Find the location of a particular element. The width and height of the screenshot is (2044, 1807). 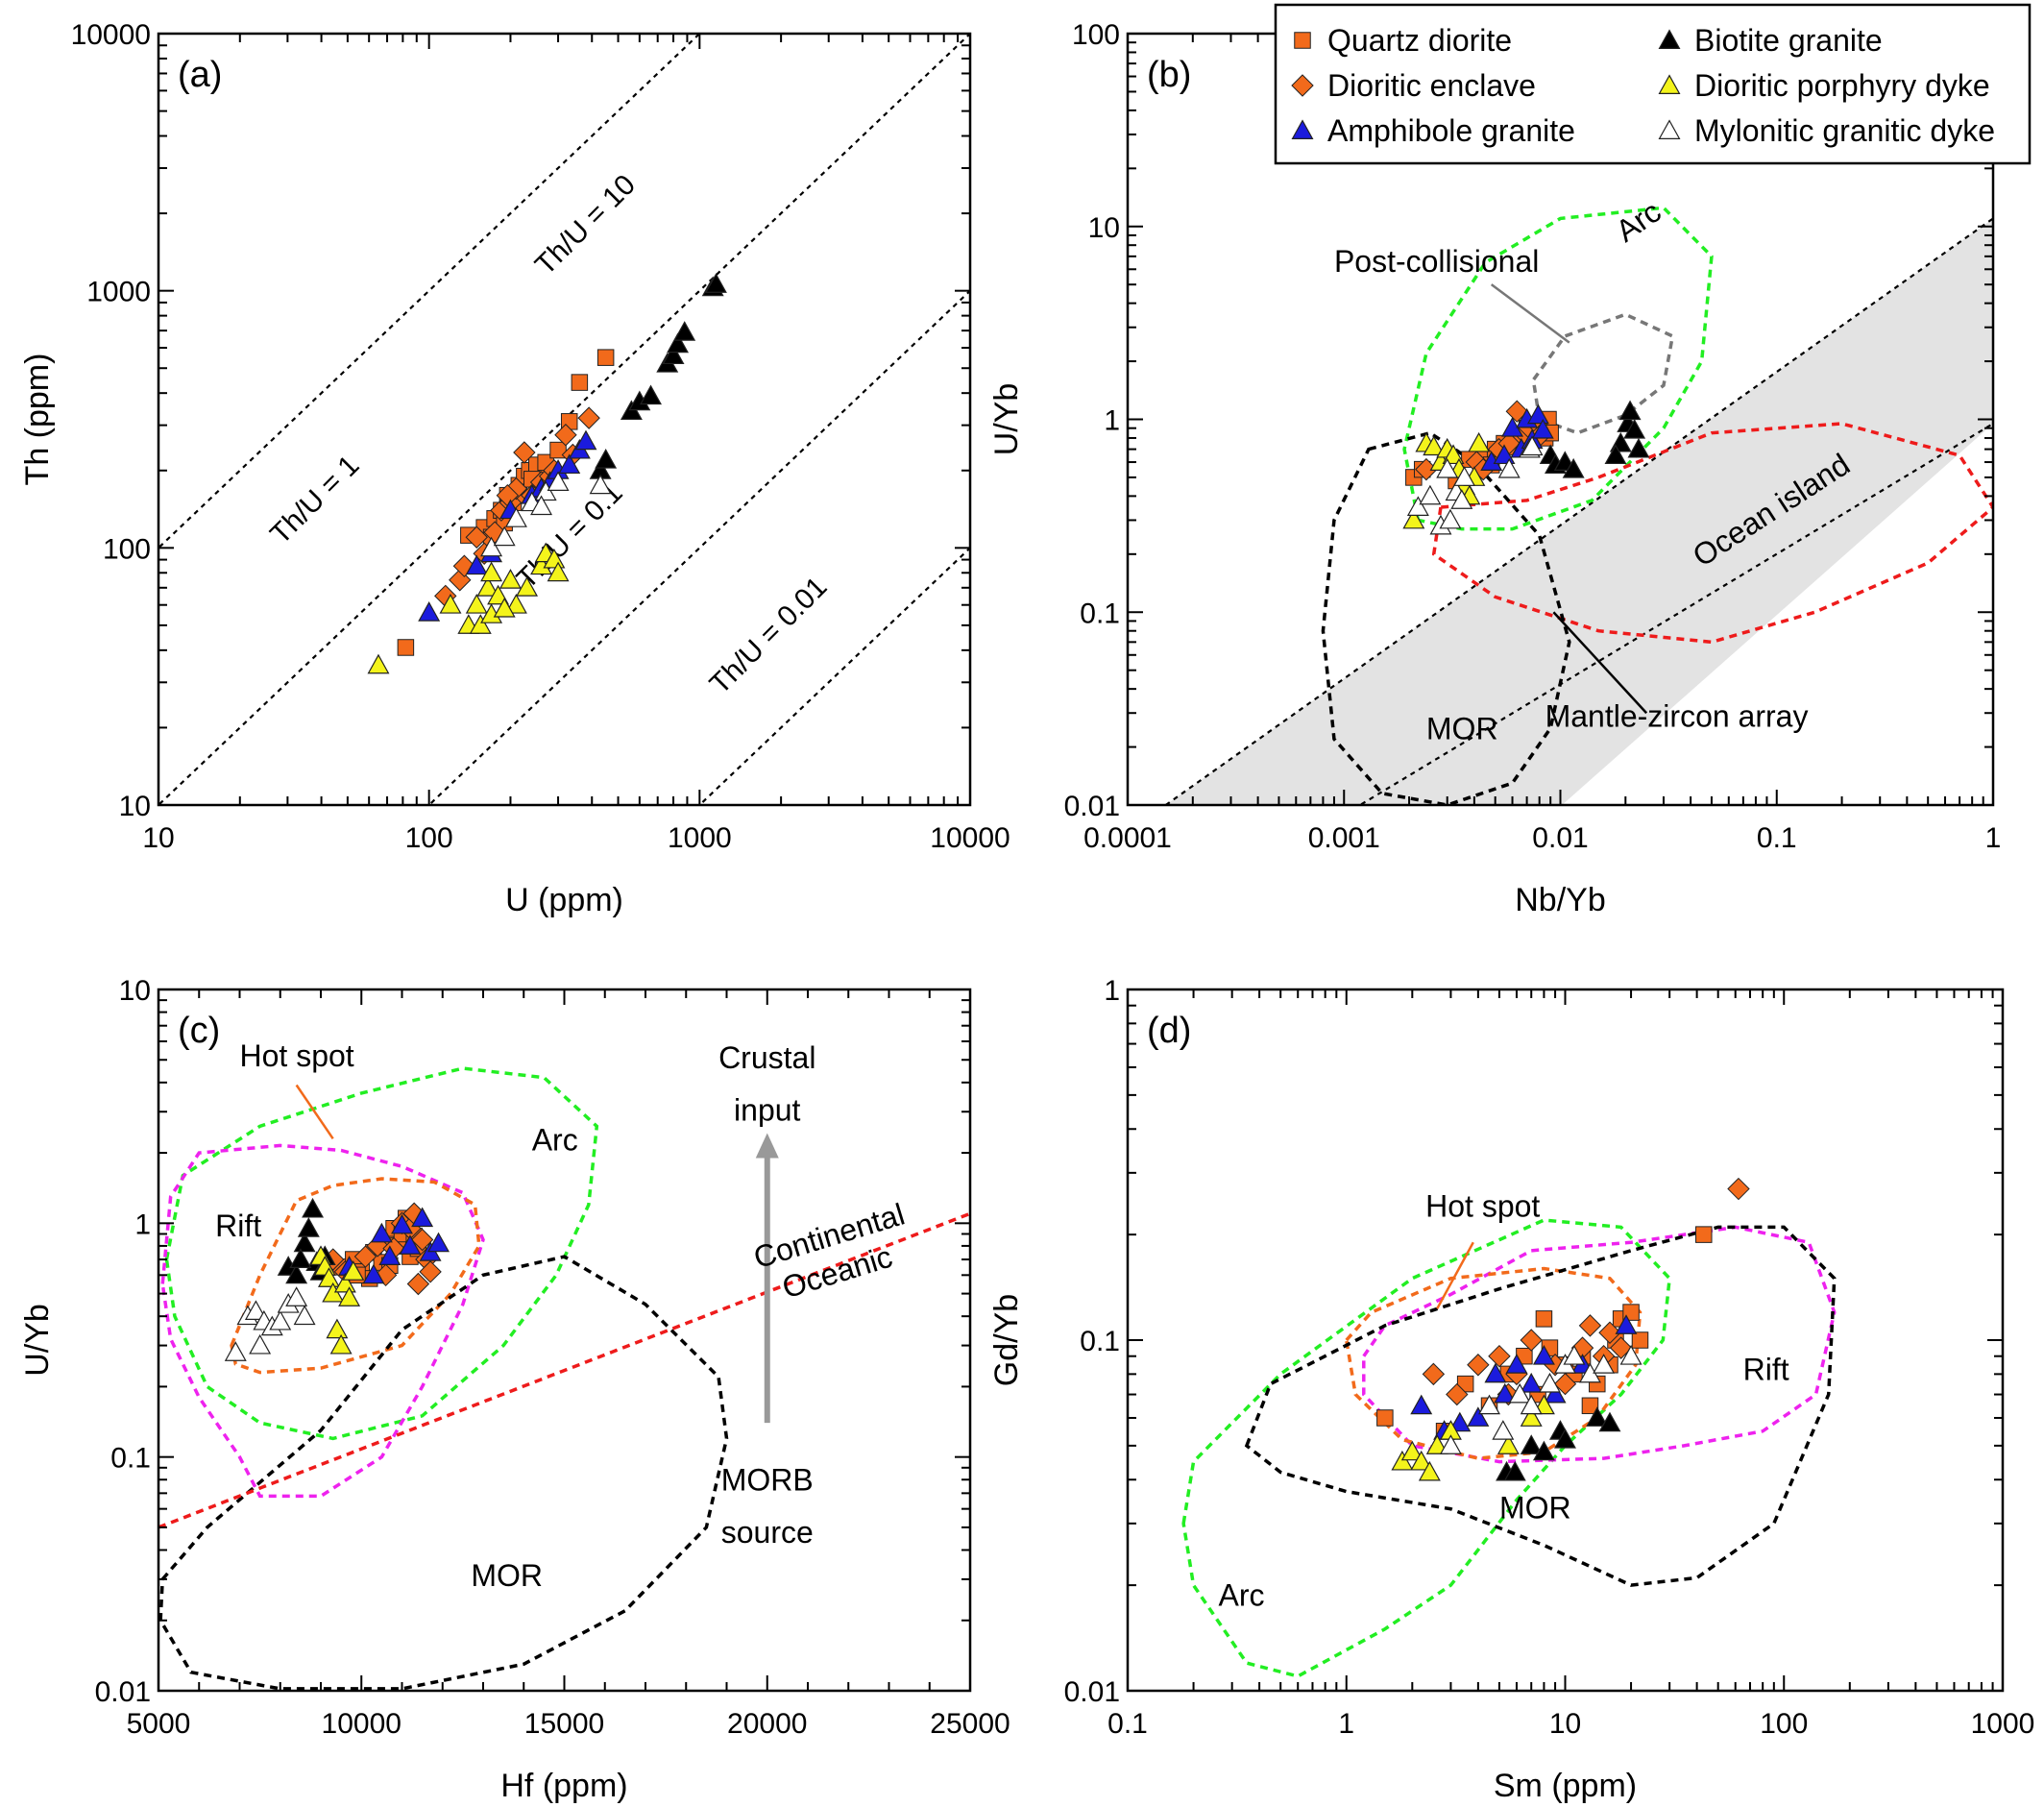

y-tick-label: 0.1 is located at coordinates (1100, 1341).